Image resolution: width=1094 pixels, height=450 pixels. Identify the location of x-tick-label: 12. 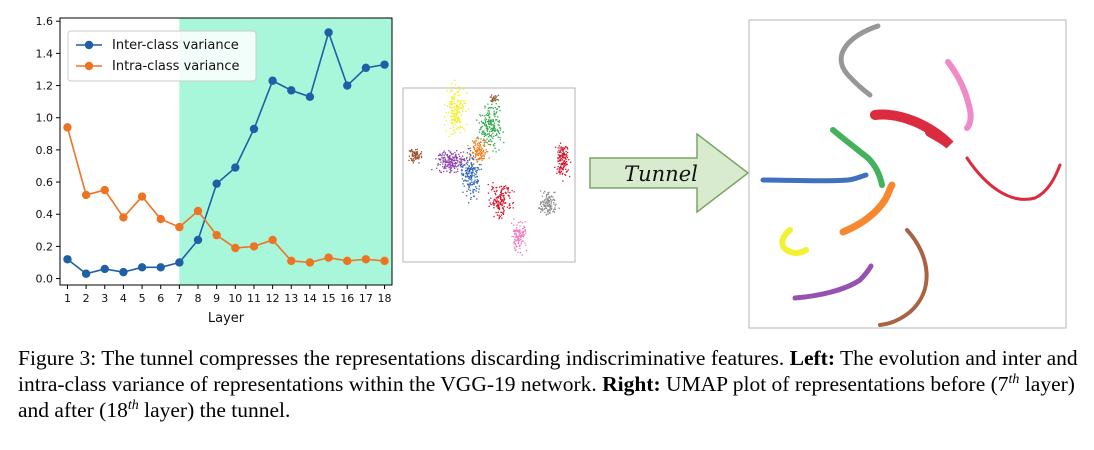
(273, 298).